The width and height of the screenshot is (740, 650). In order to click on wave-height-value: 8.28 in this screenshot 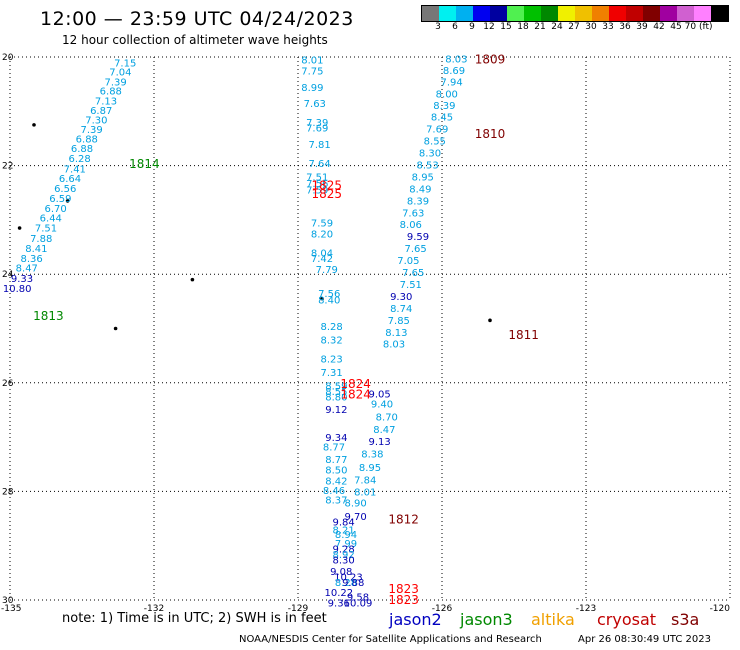, I will do `click(346, 583)`.